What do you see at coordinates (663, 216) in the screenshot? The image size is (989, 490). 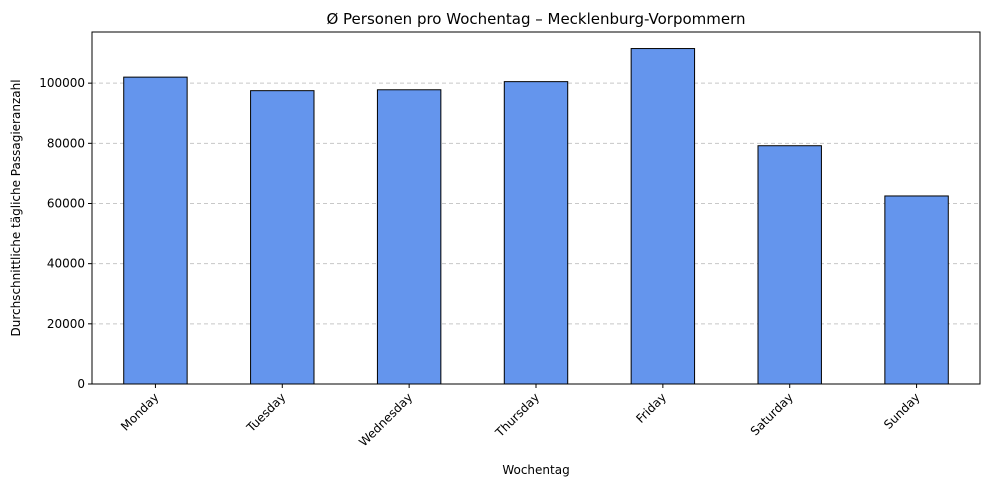 I see `bar-friday` at bounding box center [663, 216].